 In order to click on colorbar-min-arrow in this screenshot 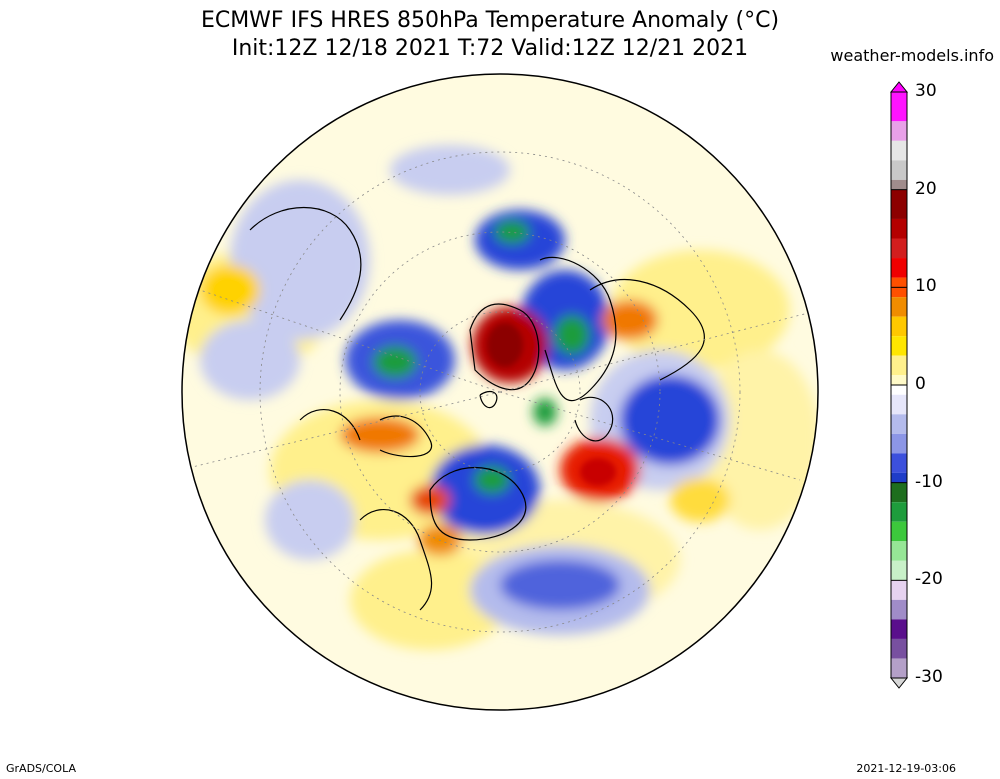, I will do `click(899, 683)`.